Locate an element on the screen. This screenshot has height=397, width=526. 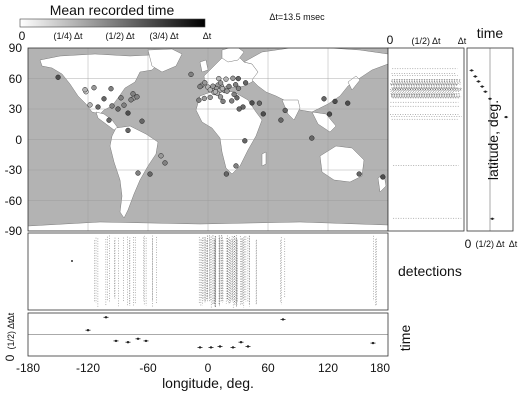
lat-tick-minus90: -90 is located at coordinates (14, 231).